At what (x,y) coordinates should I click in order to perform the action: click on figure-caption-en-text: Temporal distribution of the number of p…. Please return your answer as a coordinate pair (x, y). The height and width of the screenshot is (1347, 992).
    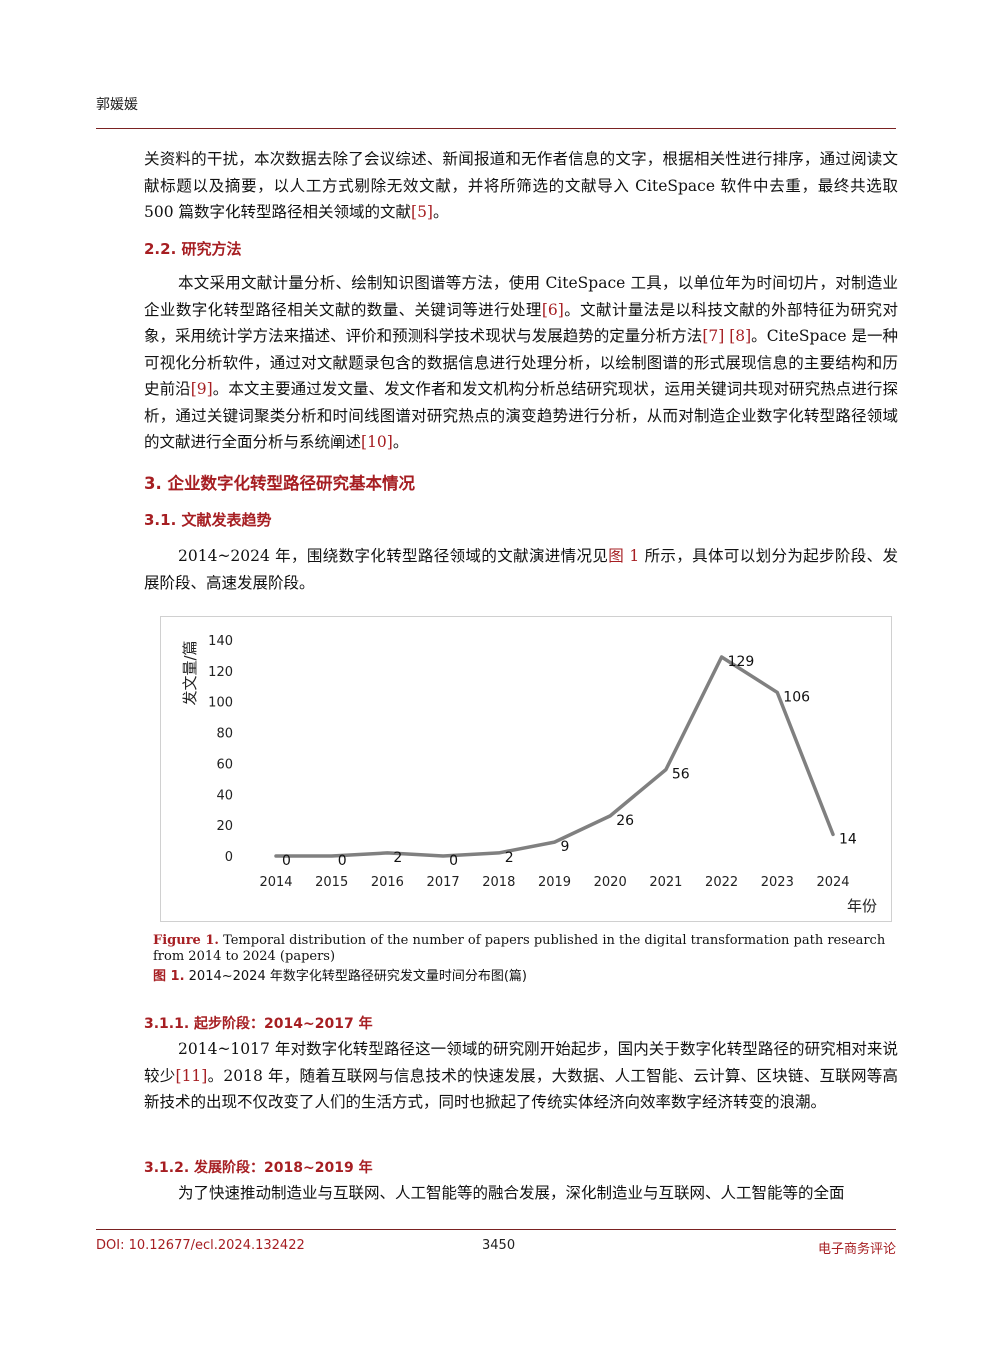
    Looking at the image, I should click on (519, 948).